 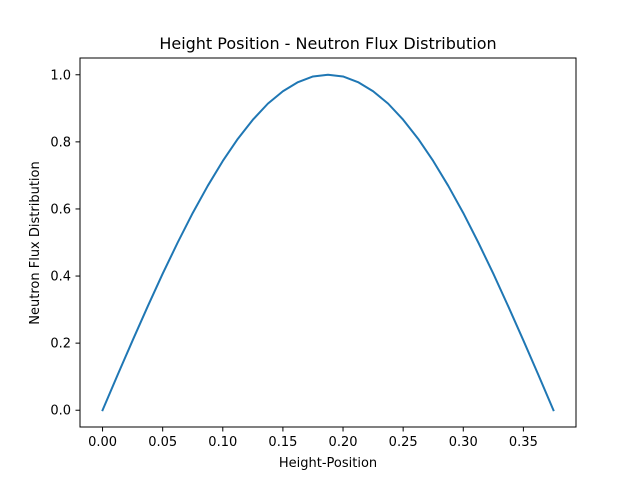 I want to click on x-tick-label: 0.20, so click(x=343, y=442).